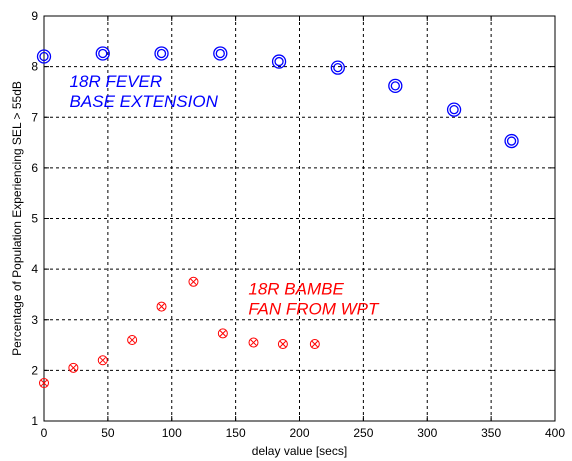 The width and height of the screenshot is (572, 461). I want to click on y-tick-label: 4, so click(34, 269).